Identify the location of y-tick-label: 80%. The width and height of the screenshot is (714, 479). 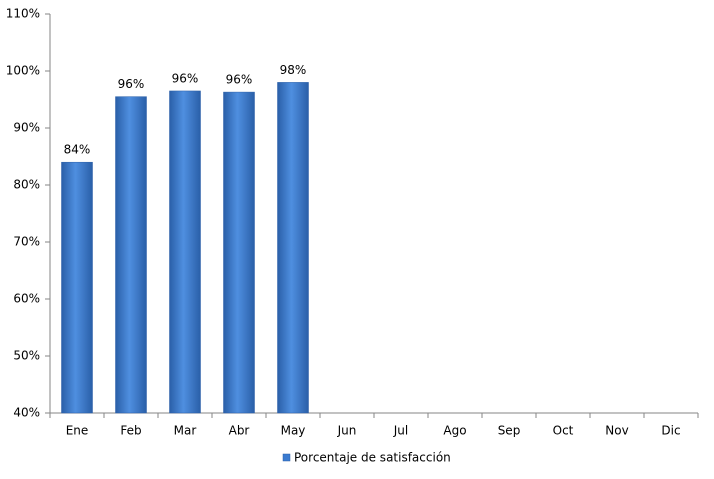
(26, 185).